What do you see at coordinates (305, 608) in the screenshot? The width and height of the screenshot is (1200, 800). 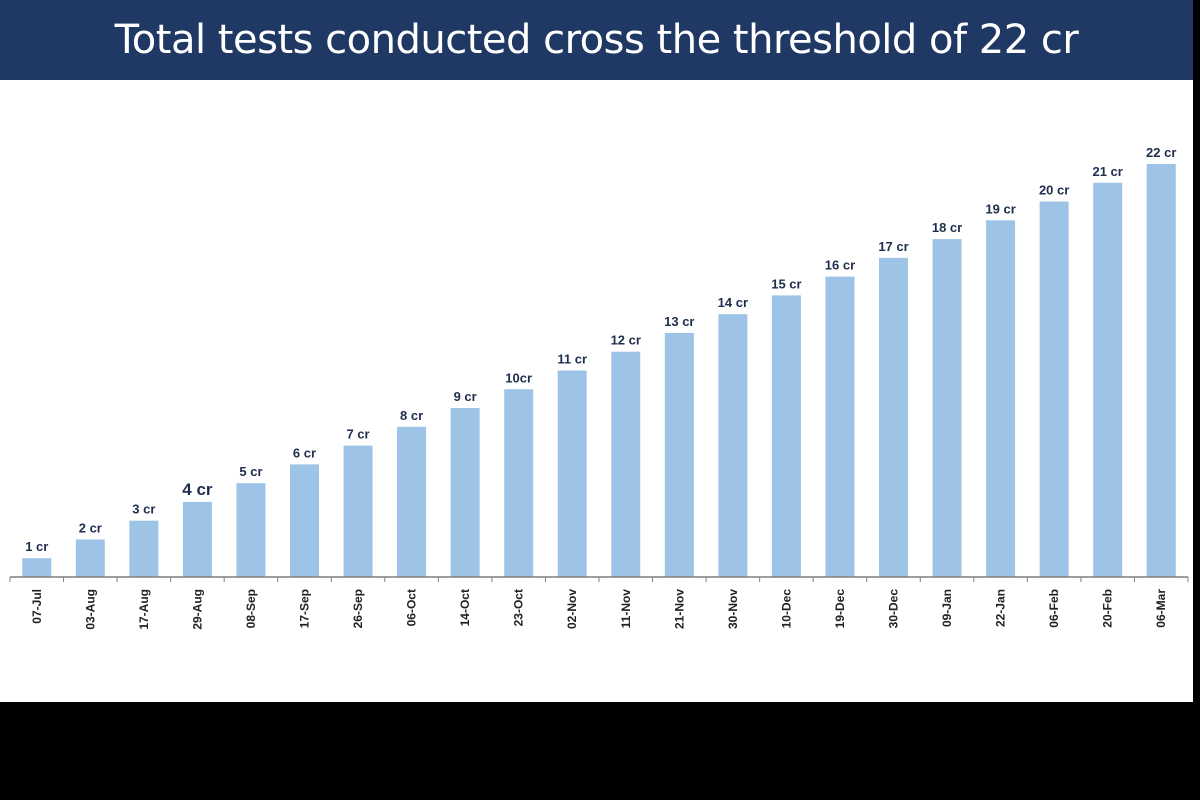 I see `x-tick-label: 17-Sep` at bounding box center [305, 608].